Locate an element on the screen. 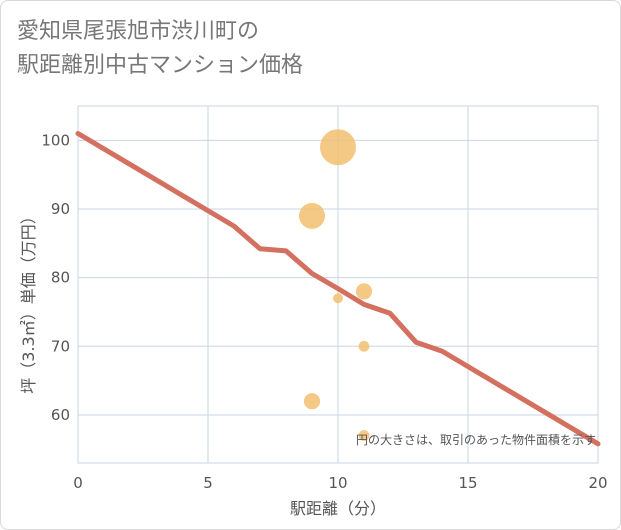 The image size is (621, 530). y-tick-label-90: 90 is located at coordinates (60, 209).